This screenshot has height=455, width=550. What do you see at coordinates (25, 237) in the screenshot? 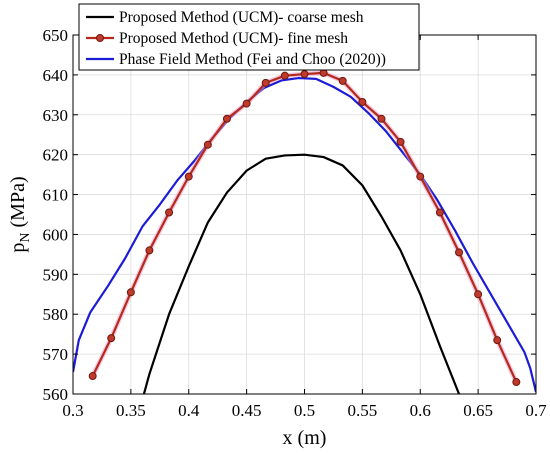
I see `y-axis-label-subscript: N` at bounding box center [25, 237].